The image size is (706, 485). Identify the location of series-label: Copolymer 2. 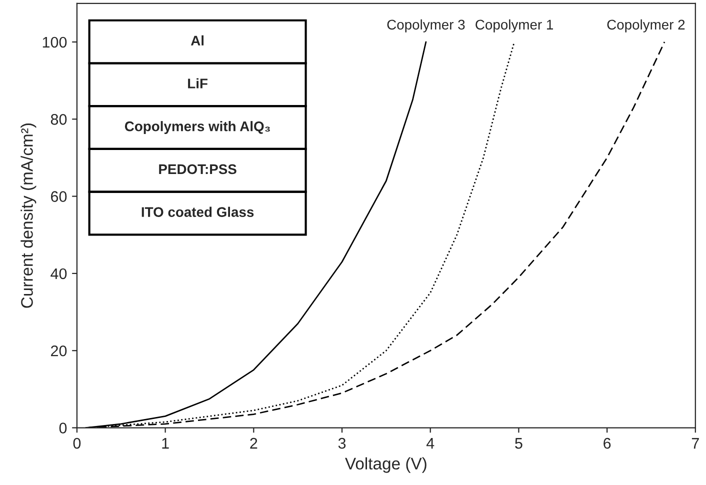
(646, 25).